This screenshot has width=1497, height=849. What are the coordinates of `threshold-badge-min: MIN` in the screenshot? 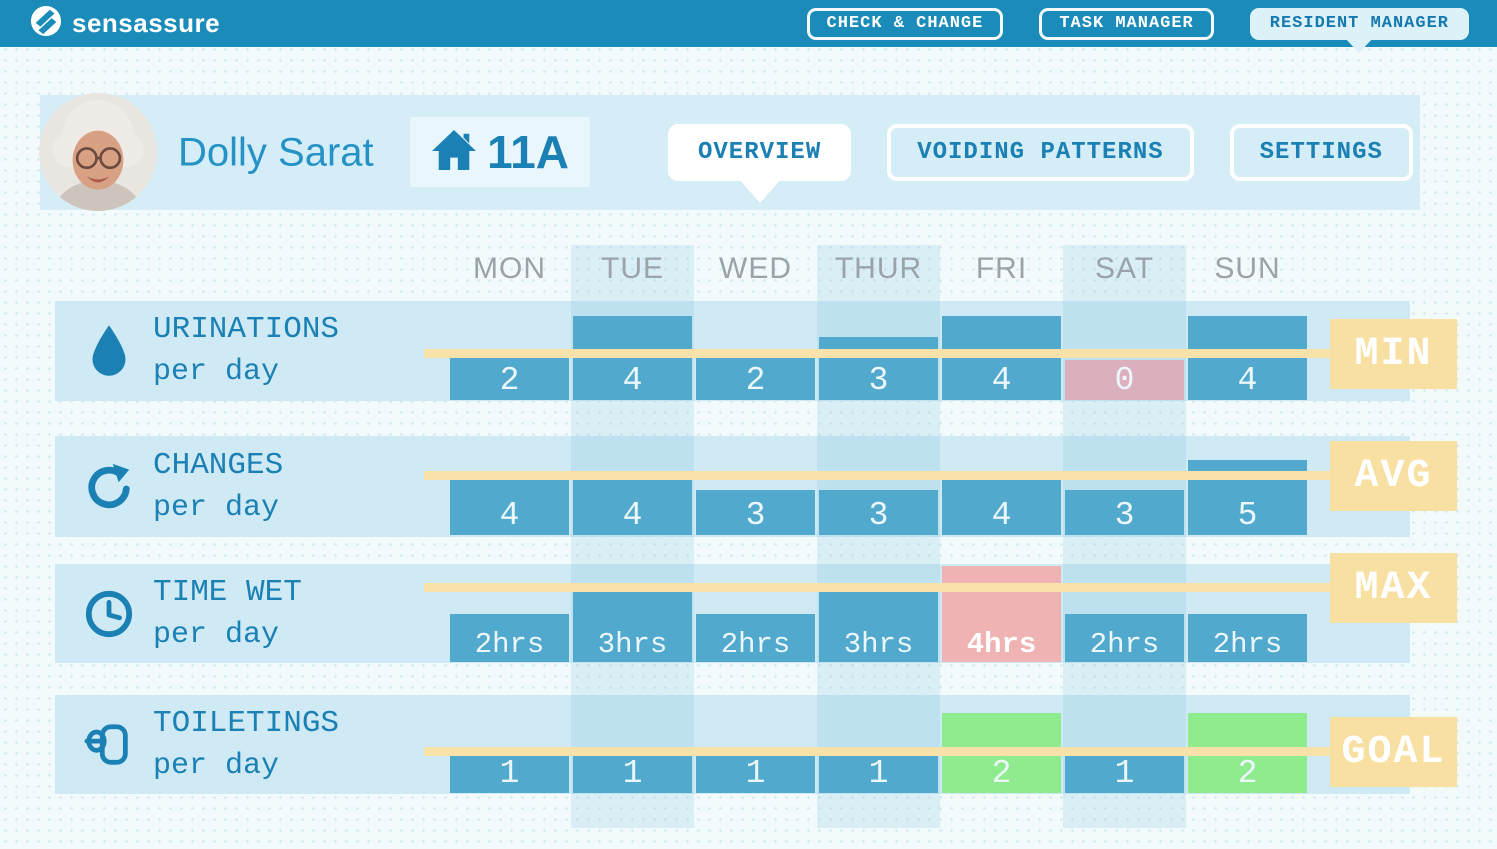 It's located at (1393, 354).